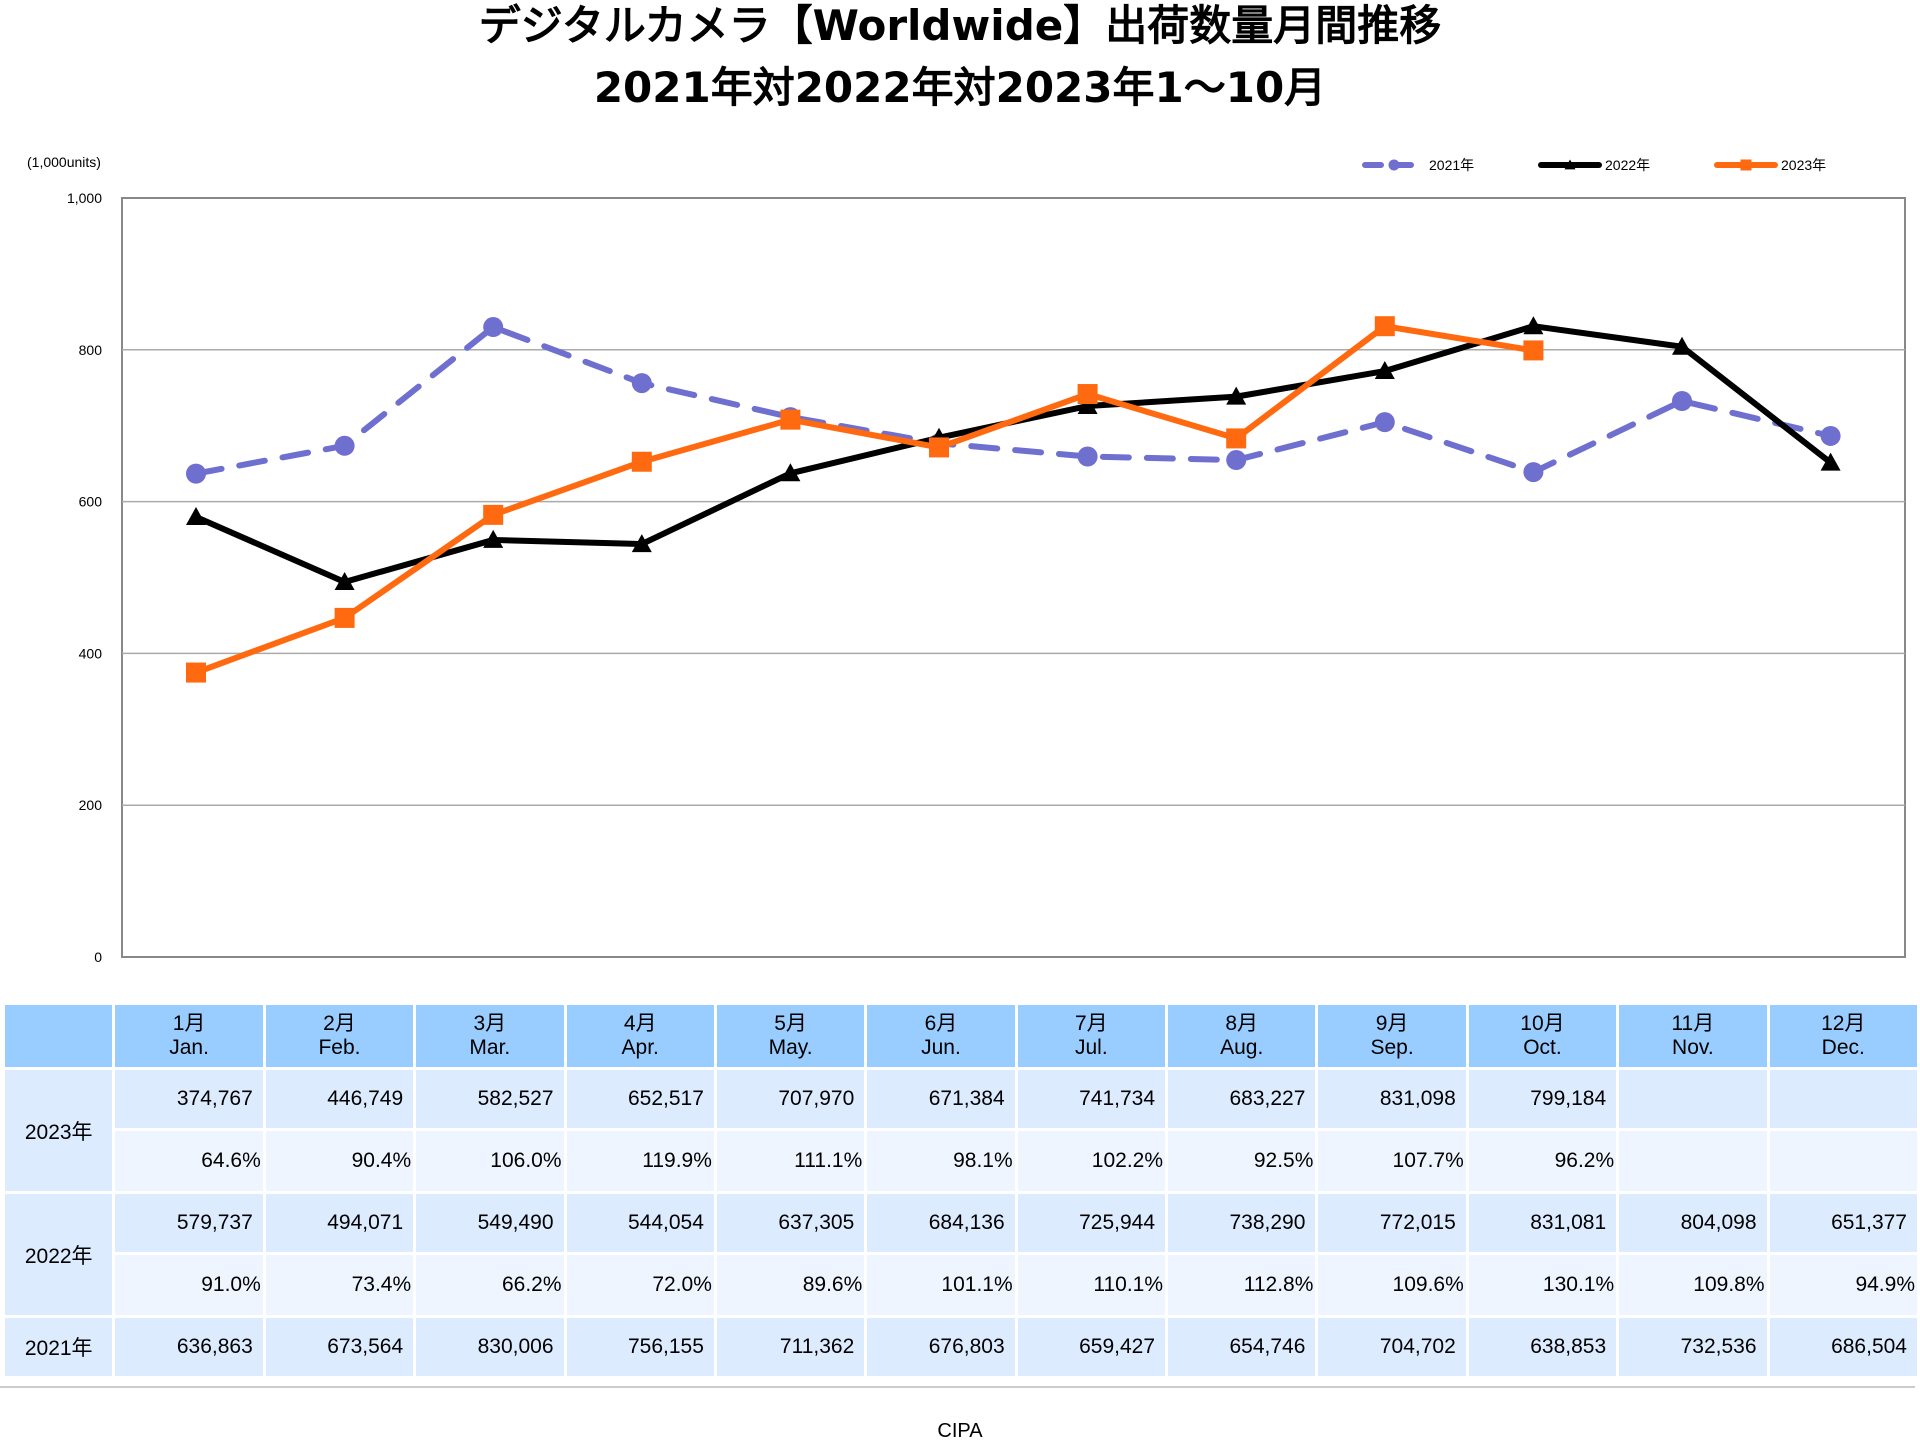 The image size is (1920, 1443). Describe the element at coordinates (490, 1223) in the screenshot. I see `units-cell: 549,490` at that location.